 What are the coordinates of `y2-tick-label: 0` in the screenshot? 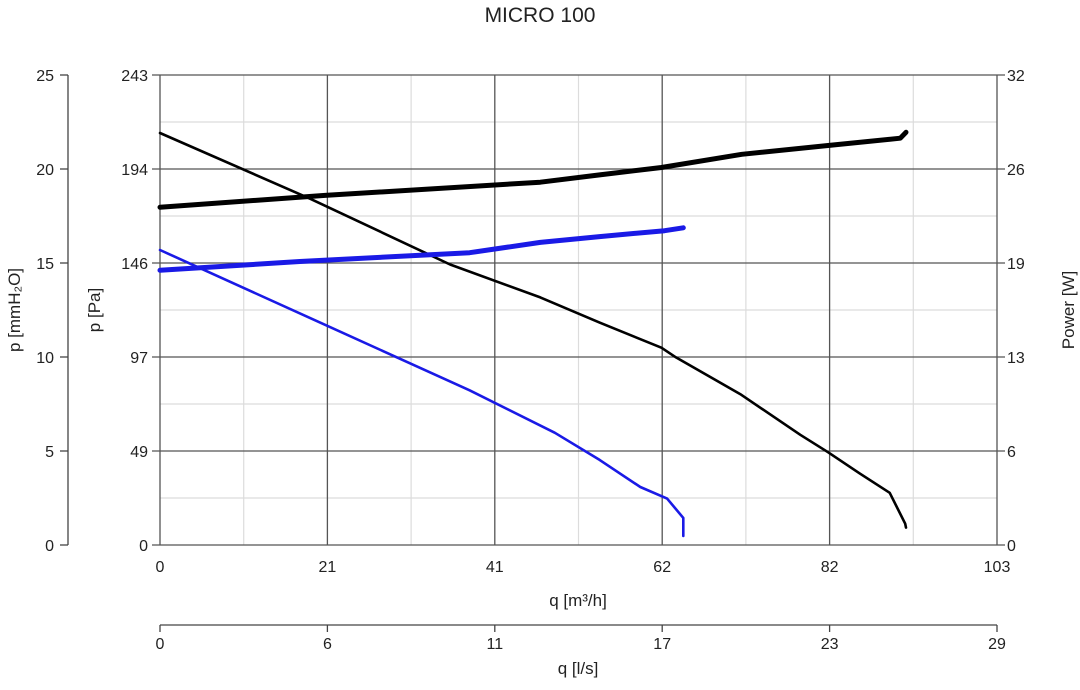 It's located at (49, 546).